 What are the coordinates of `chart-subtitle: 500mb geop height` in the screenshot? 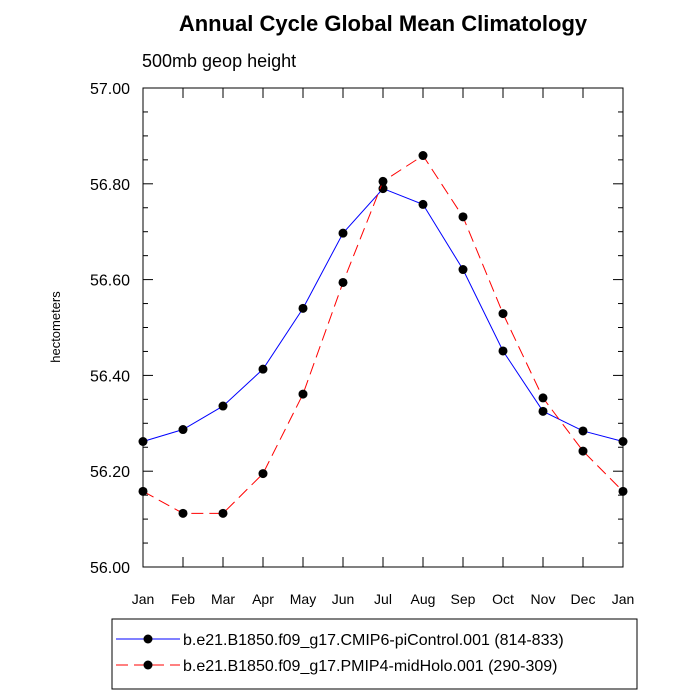 It's located at (219, 61).